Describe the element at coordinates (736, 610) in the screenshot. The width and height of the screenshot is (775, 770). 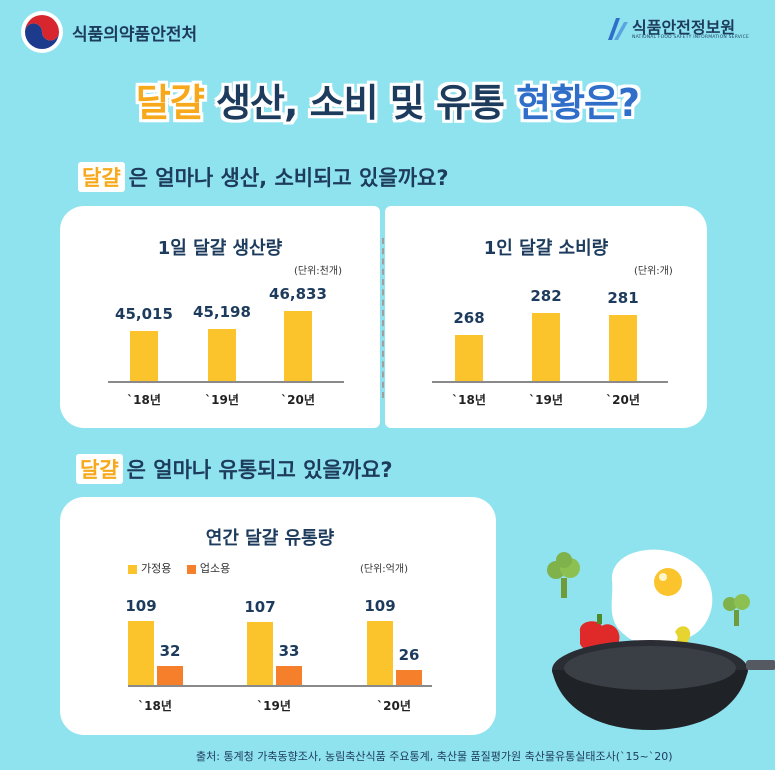
I see `broccoli-small-icon` at that location.